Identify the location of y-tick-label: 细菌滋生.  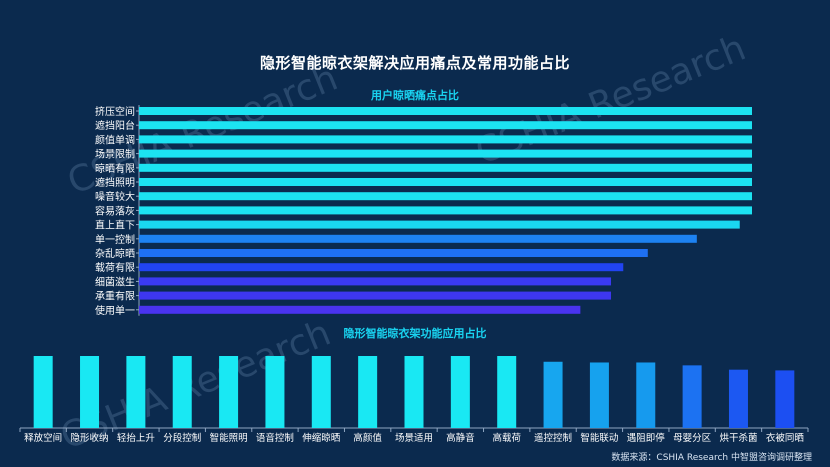
(115, 281).